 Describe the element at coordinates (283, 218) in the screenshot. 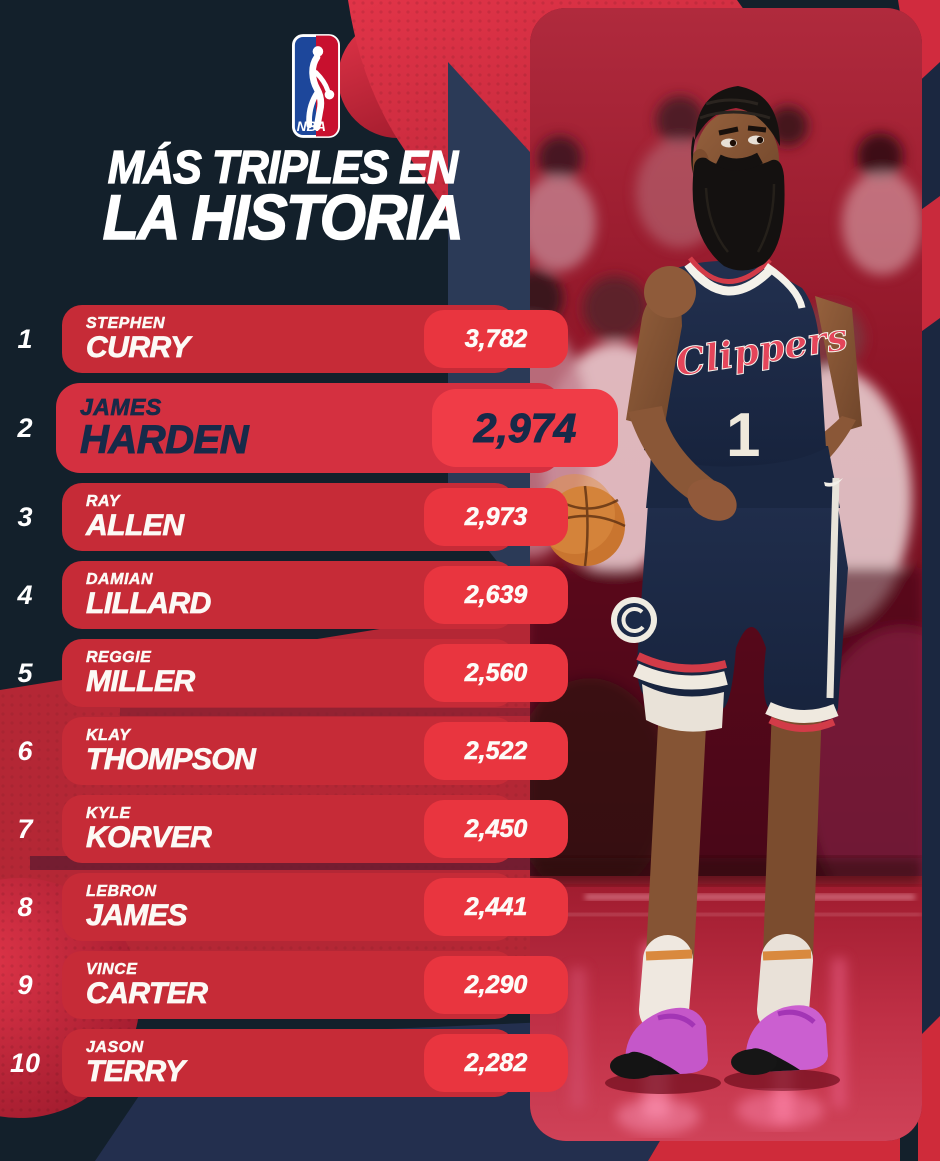

I see `title-line-2: LA HISTORIA` at that location.